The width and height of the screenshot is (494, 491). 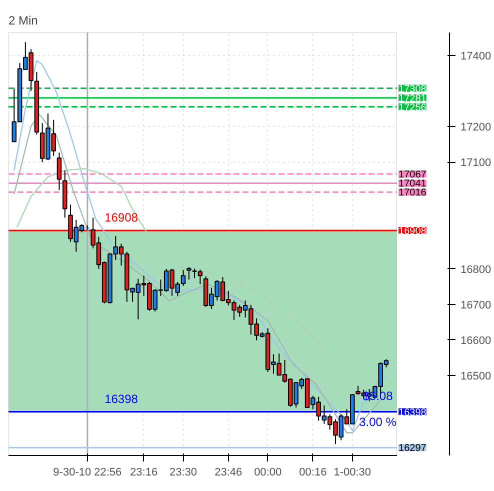 I want to click on candlestick, so click(x=59, y=171).